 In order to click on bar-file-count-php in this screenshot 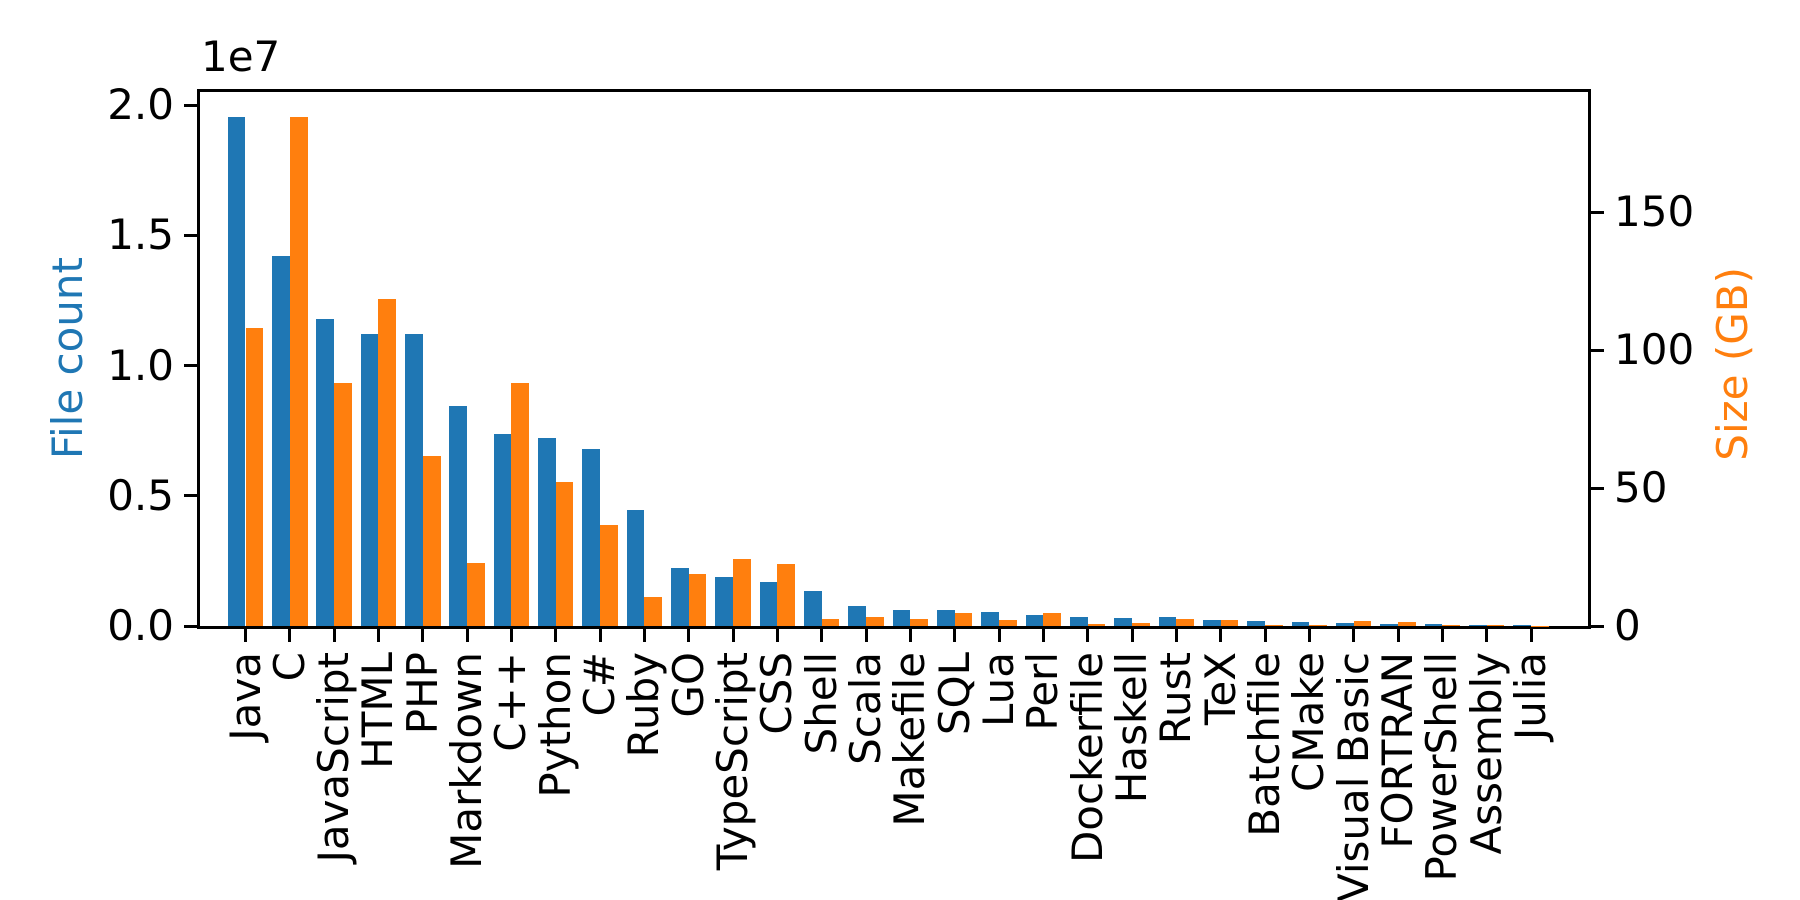, I will do `click(414, 480)`.